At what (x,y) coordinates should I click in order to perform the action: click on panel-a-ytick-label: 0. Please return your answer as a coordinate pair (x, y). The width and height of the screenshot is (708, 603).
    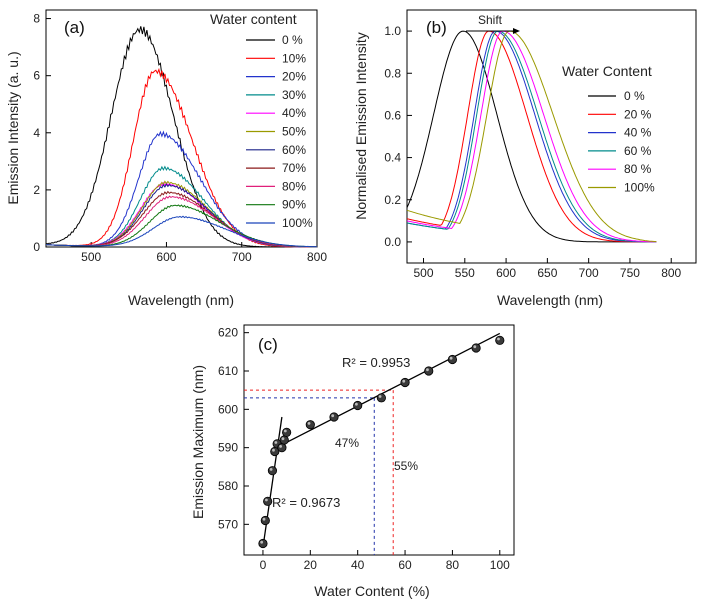
    Looking at the image, I should click on (36, 247).